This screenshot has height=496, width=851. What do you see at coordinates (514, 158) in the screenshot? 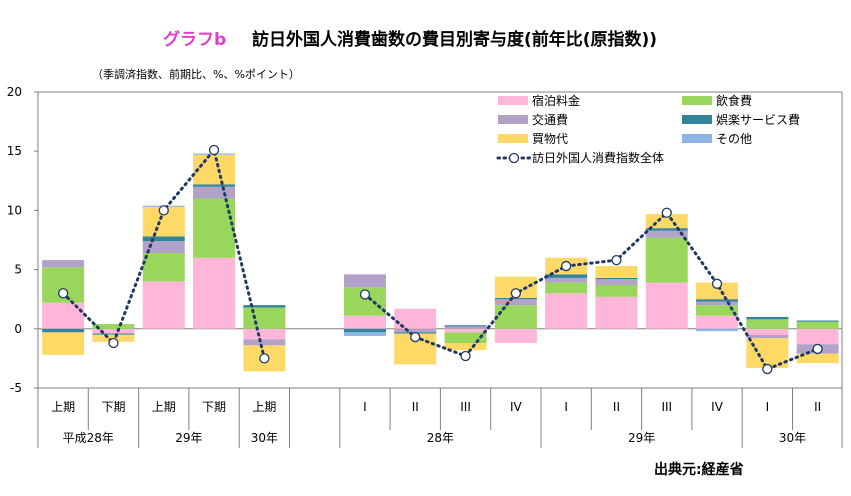
I see `legend-line-marker` at bounding box center [514, 158].